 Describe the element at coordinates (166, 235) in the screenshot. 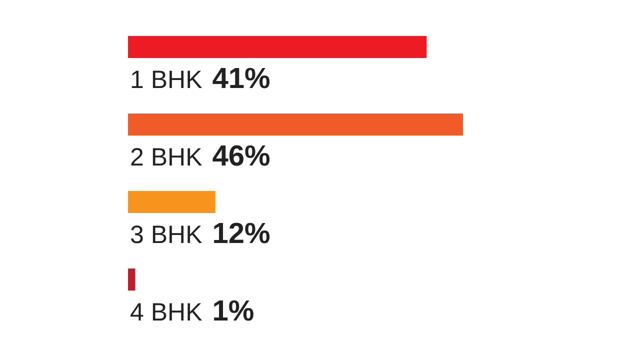

I see `y-tick-label: 3 BHK` at that location.